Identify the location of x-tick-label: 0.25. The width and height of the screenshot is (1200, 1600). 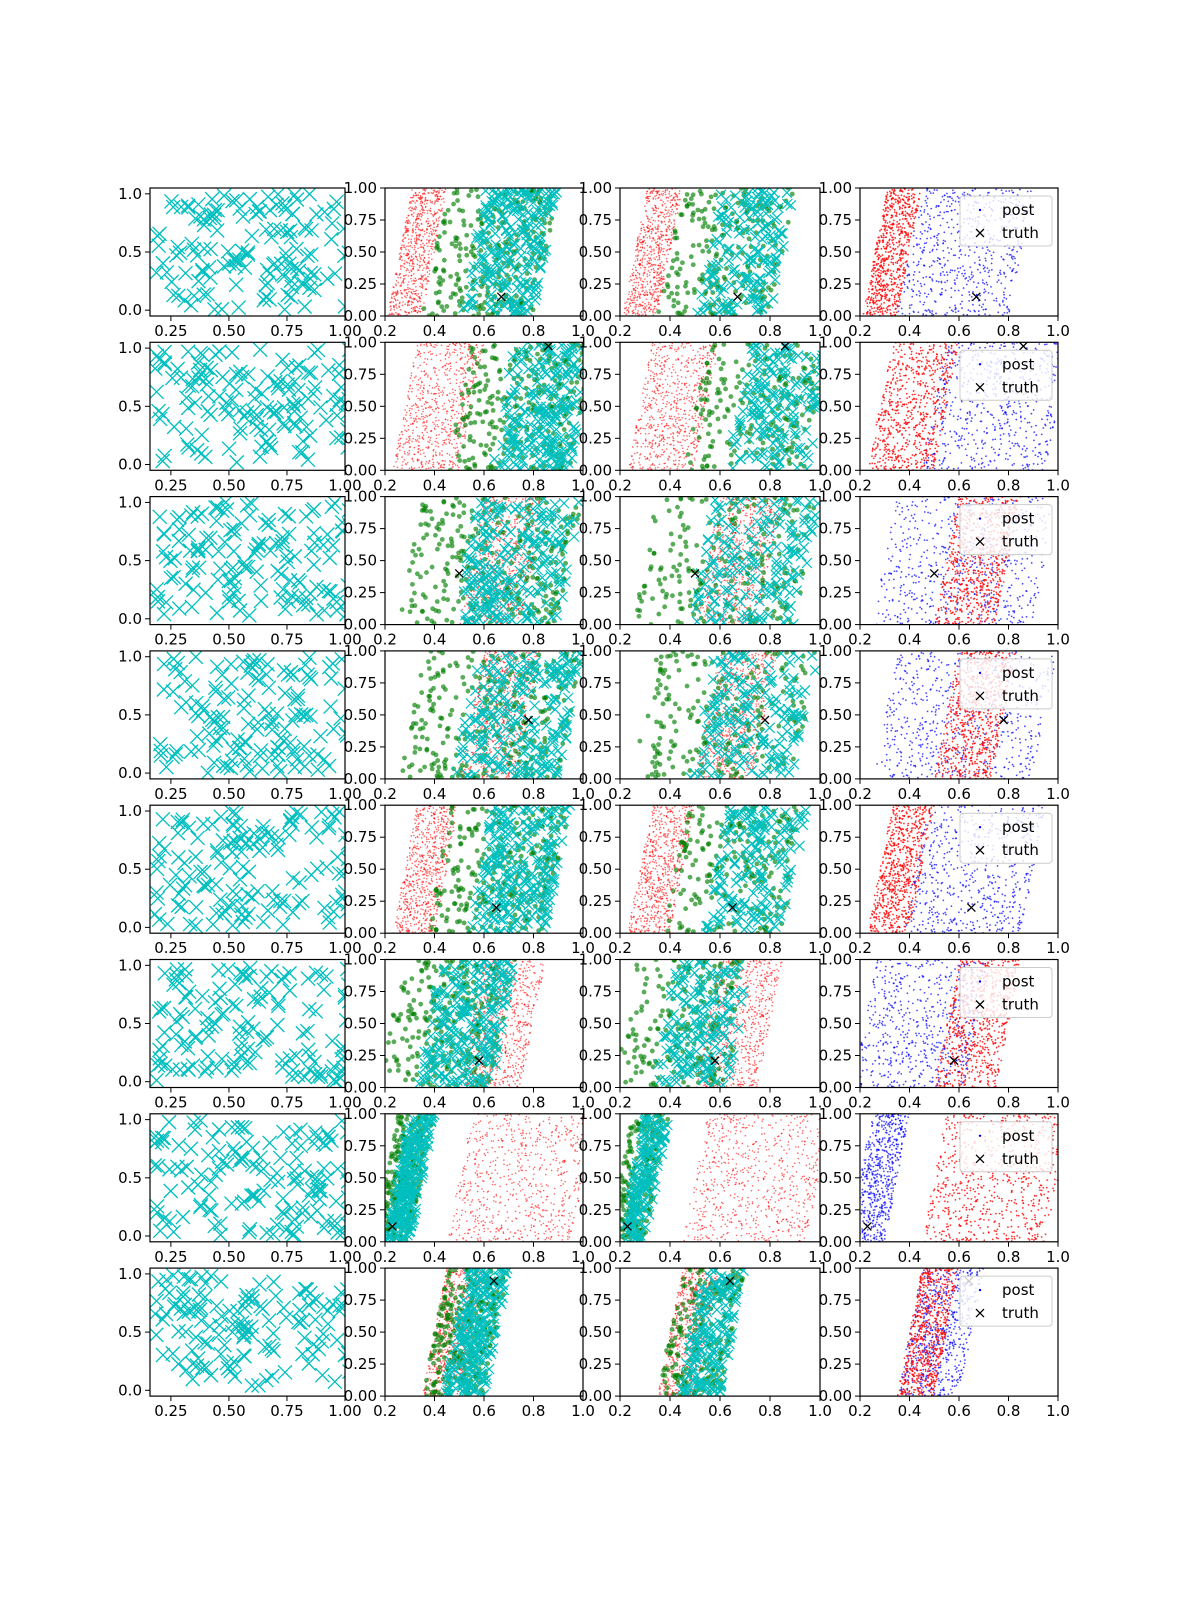
(170, 485).